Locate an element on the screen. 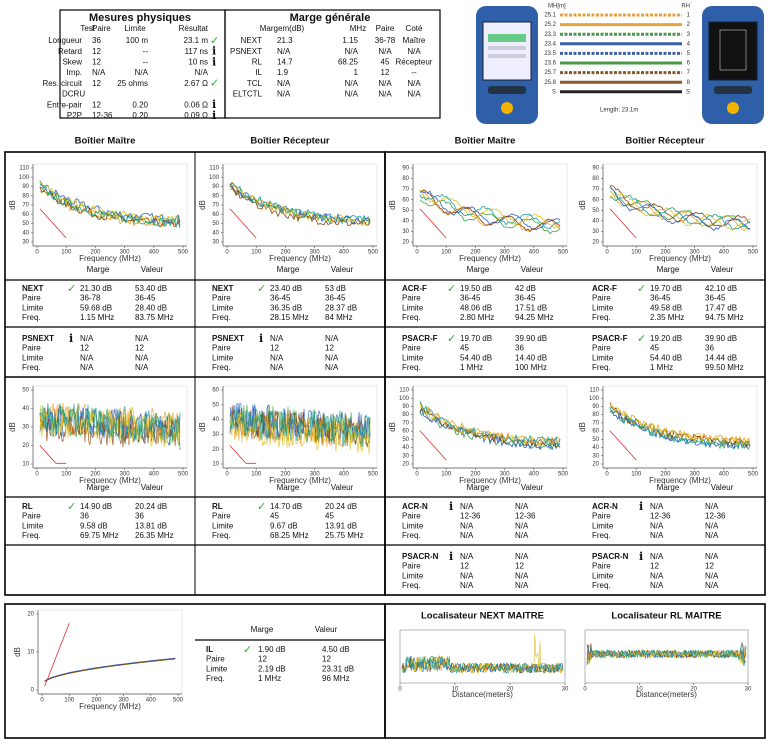 The width and height of the screenshot is (770, 745). wiremap-label: 6 is located at coordinates (689, 64).